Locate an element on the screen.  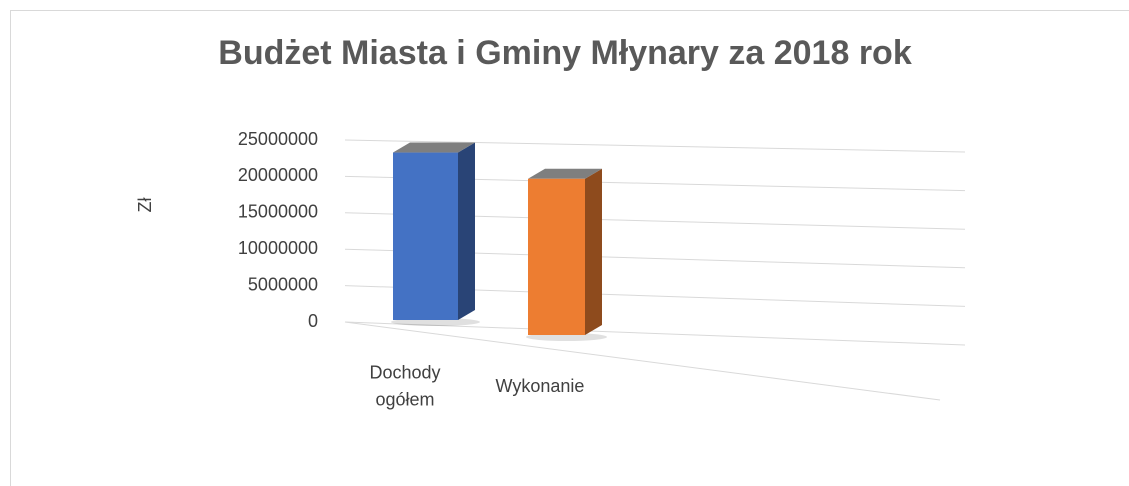
y-tick-label: 0 is located at coordinates (313, 321).